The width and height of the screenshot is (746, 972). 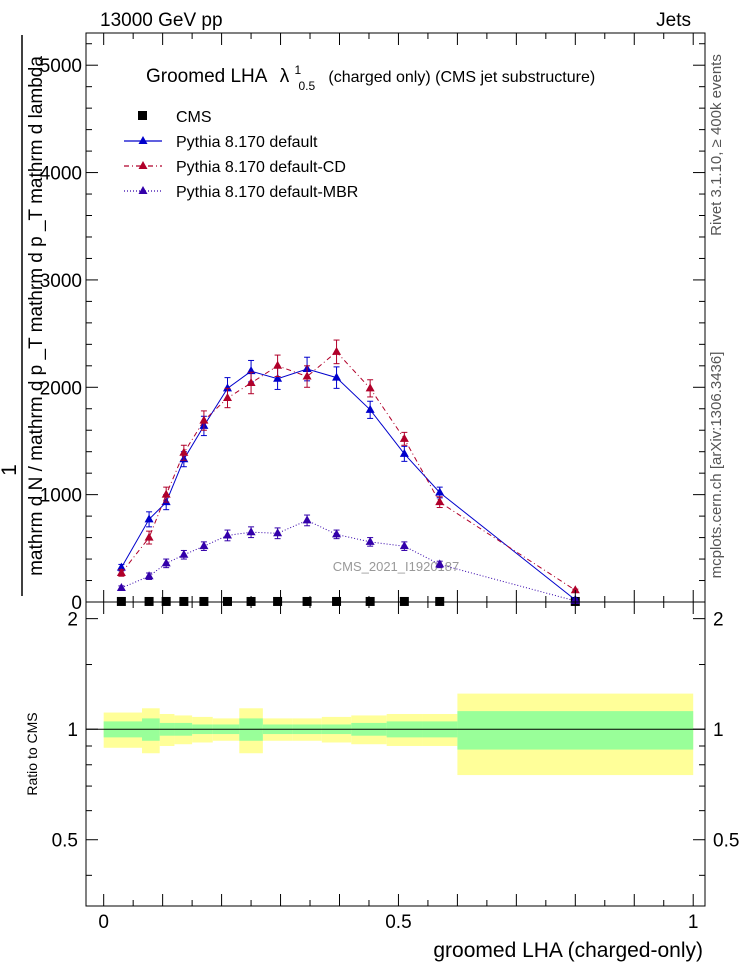 I want to click on title-rest: (charged only) (CMS jet substructure), so click(x=461, y=77).